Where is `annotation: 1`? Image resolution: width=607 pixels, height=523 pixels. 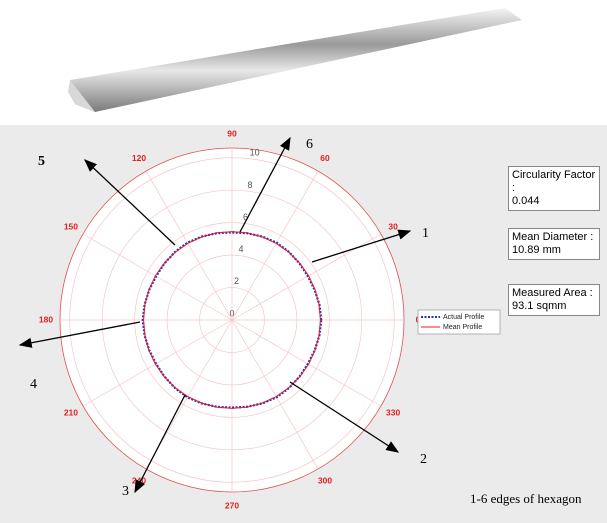 annotation: 1 is located at coordinates (425, 233).